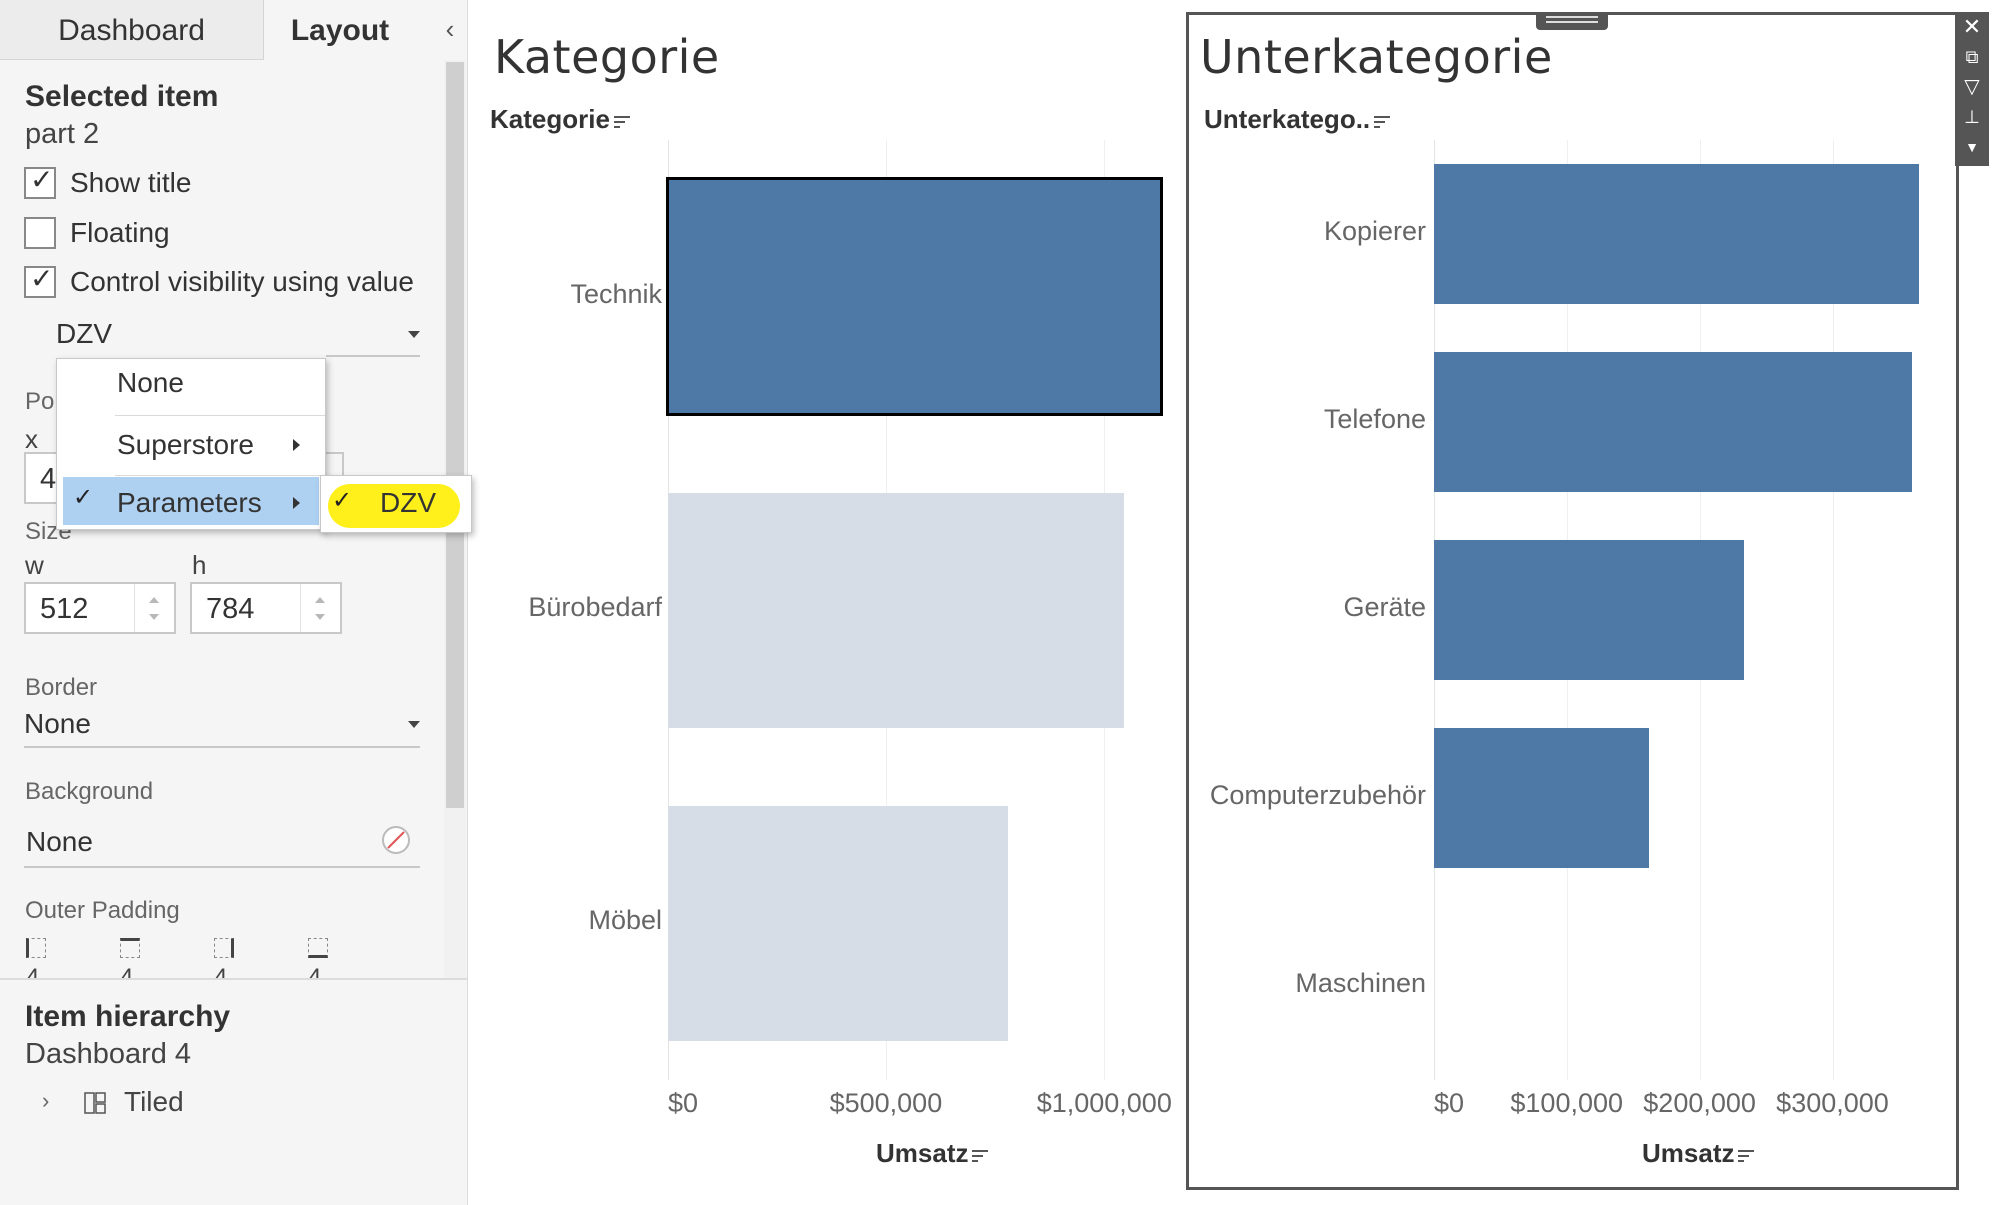 This screenshot has height=1205, width=2000. Describe the element at coordinates (40, 233) in the screenshot. I see `checkbox` at that location.